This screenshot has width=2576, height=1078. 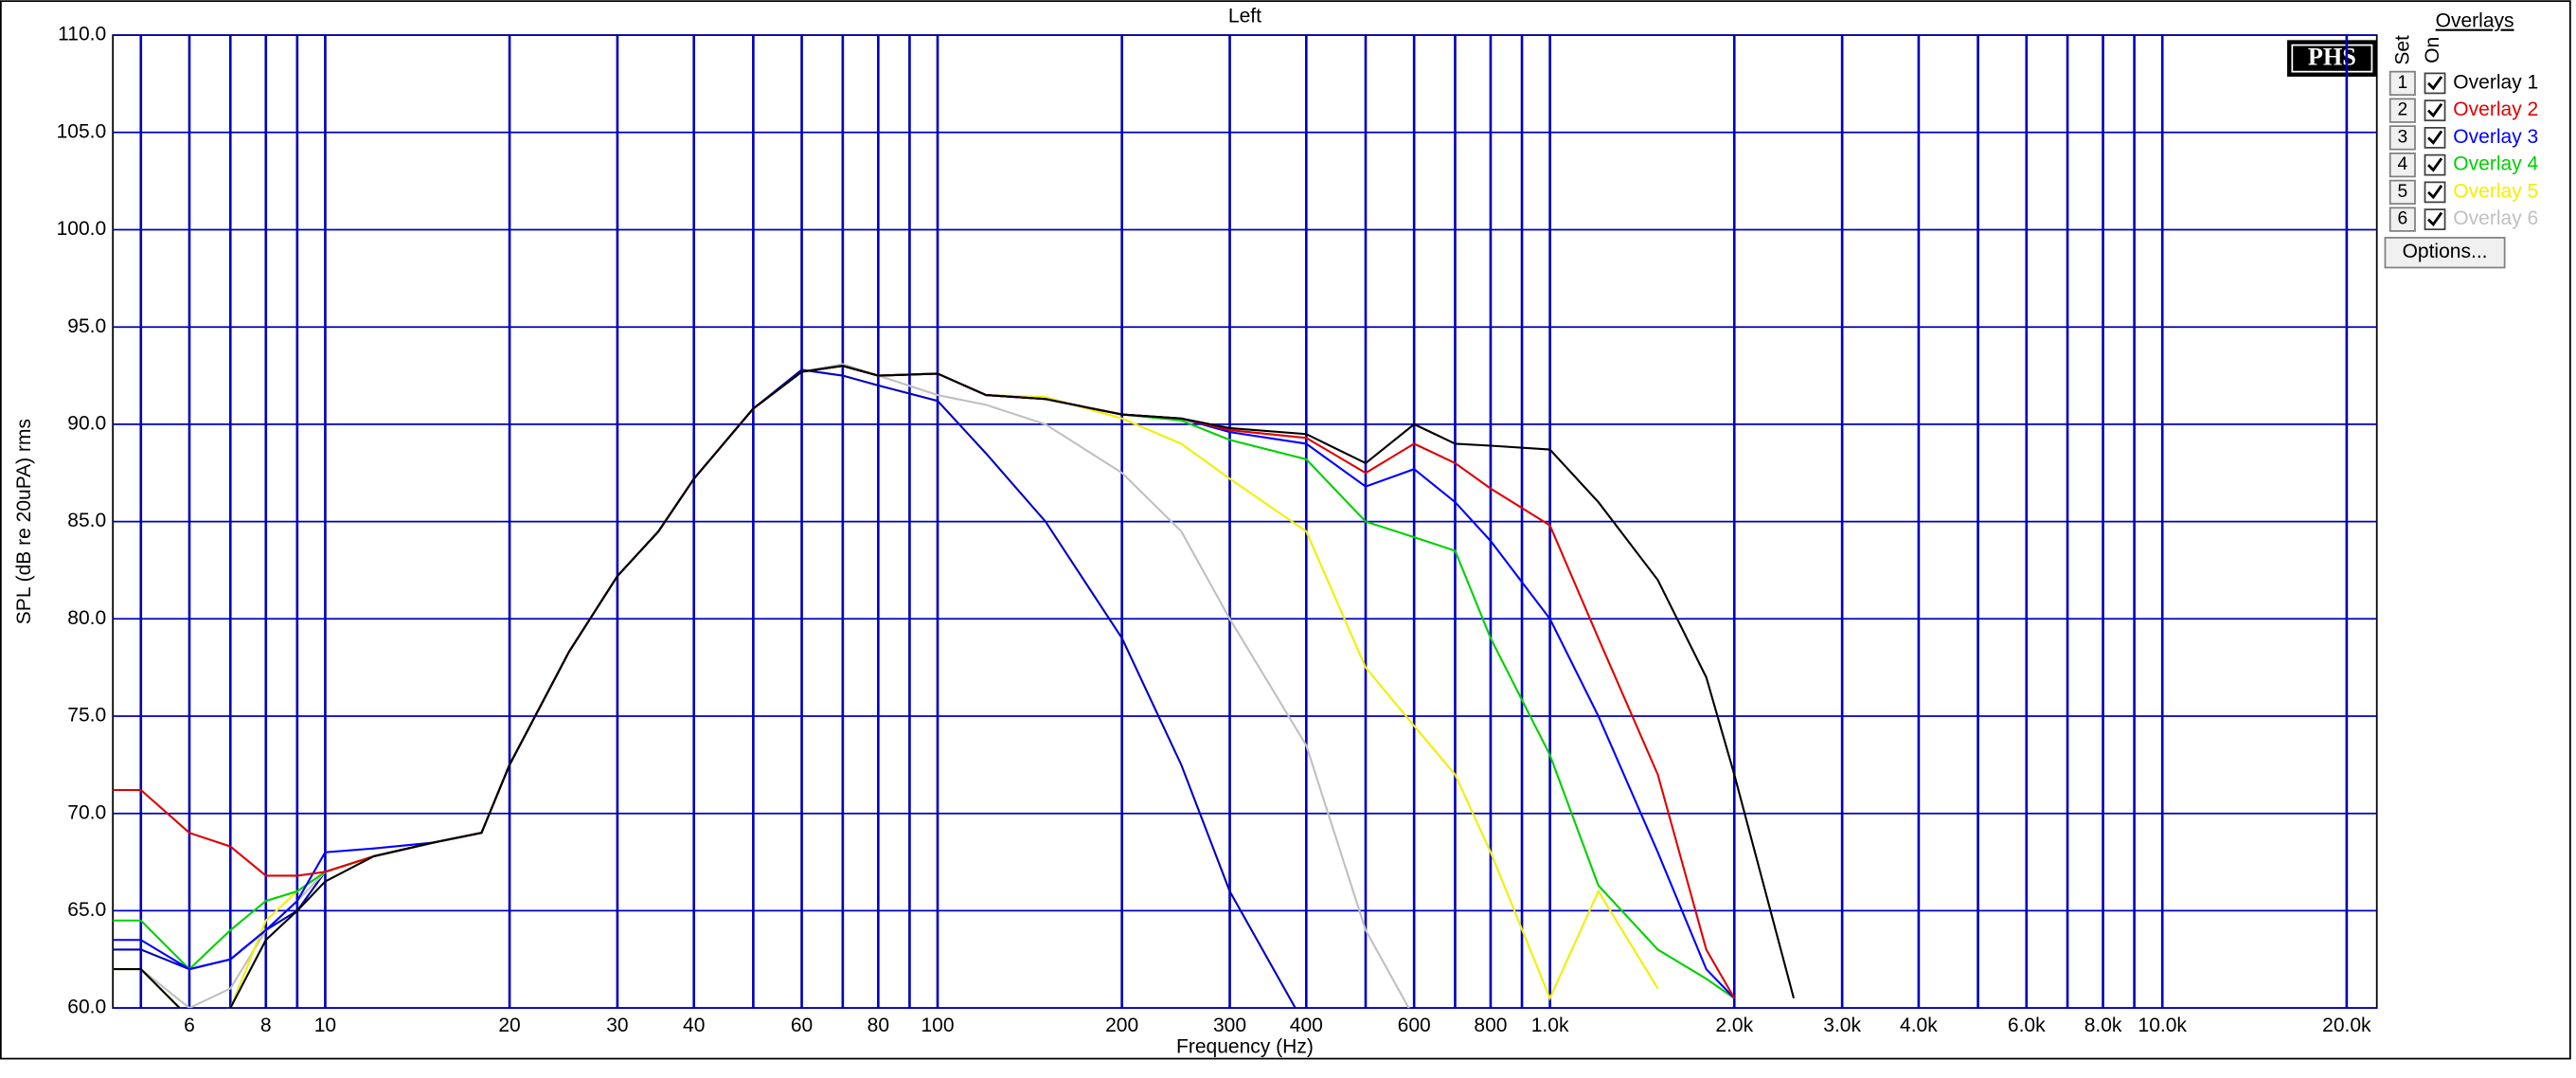 I want to click on x-tick-label: 30, so click(x=617, y=1026).